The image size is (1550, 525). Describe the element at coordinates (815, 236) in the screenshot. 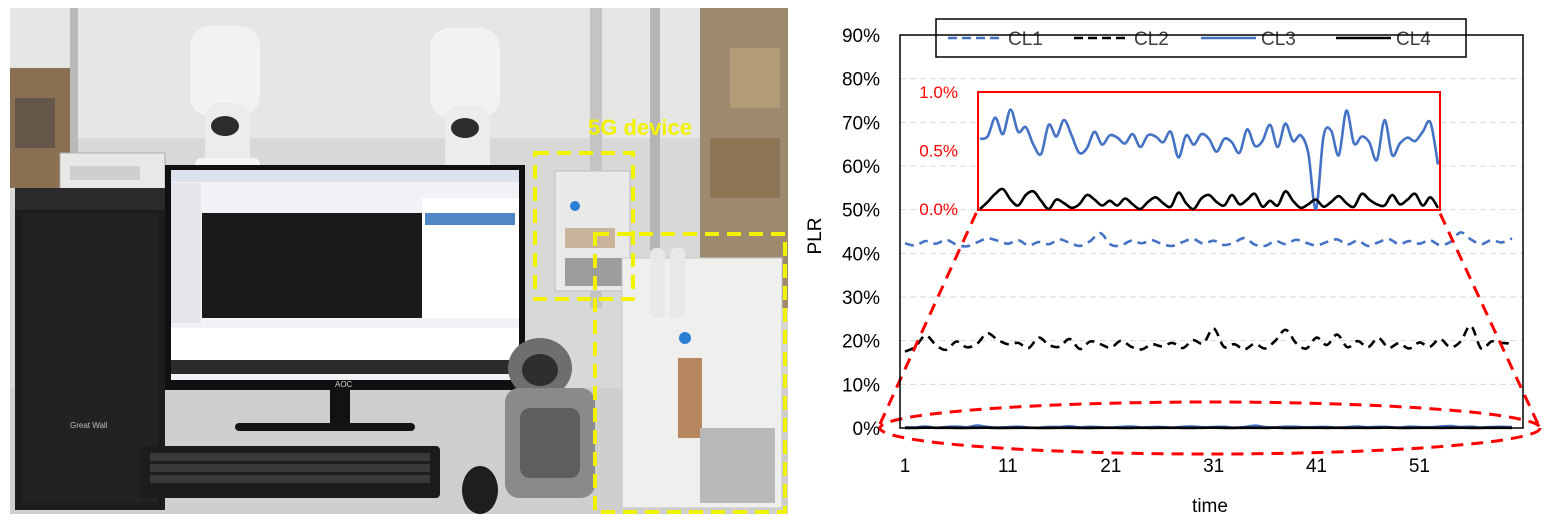

I see `y-axis-label: PLR` at that location.